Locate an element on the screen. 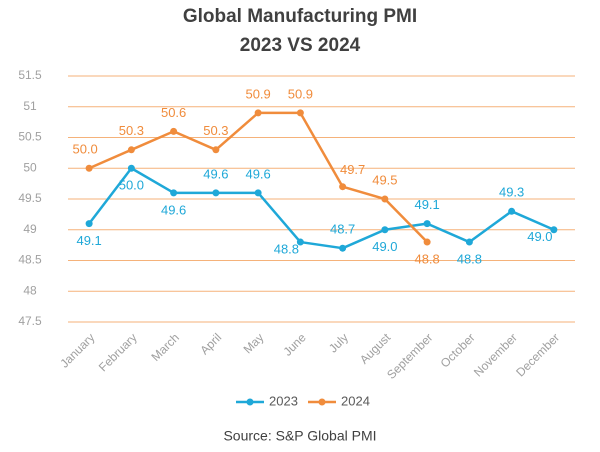 Image resolution: width=600 pixels, height=452 pixels. x-tick-label: March is located at coordinates (165, 346).